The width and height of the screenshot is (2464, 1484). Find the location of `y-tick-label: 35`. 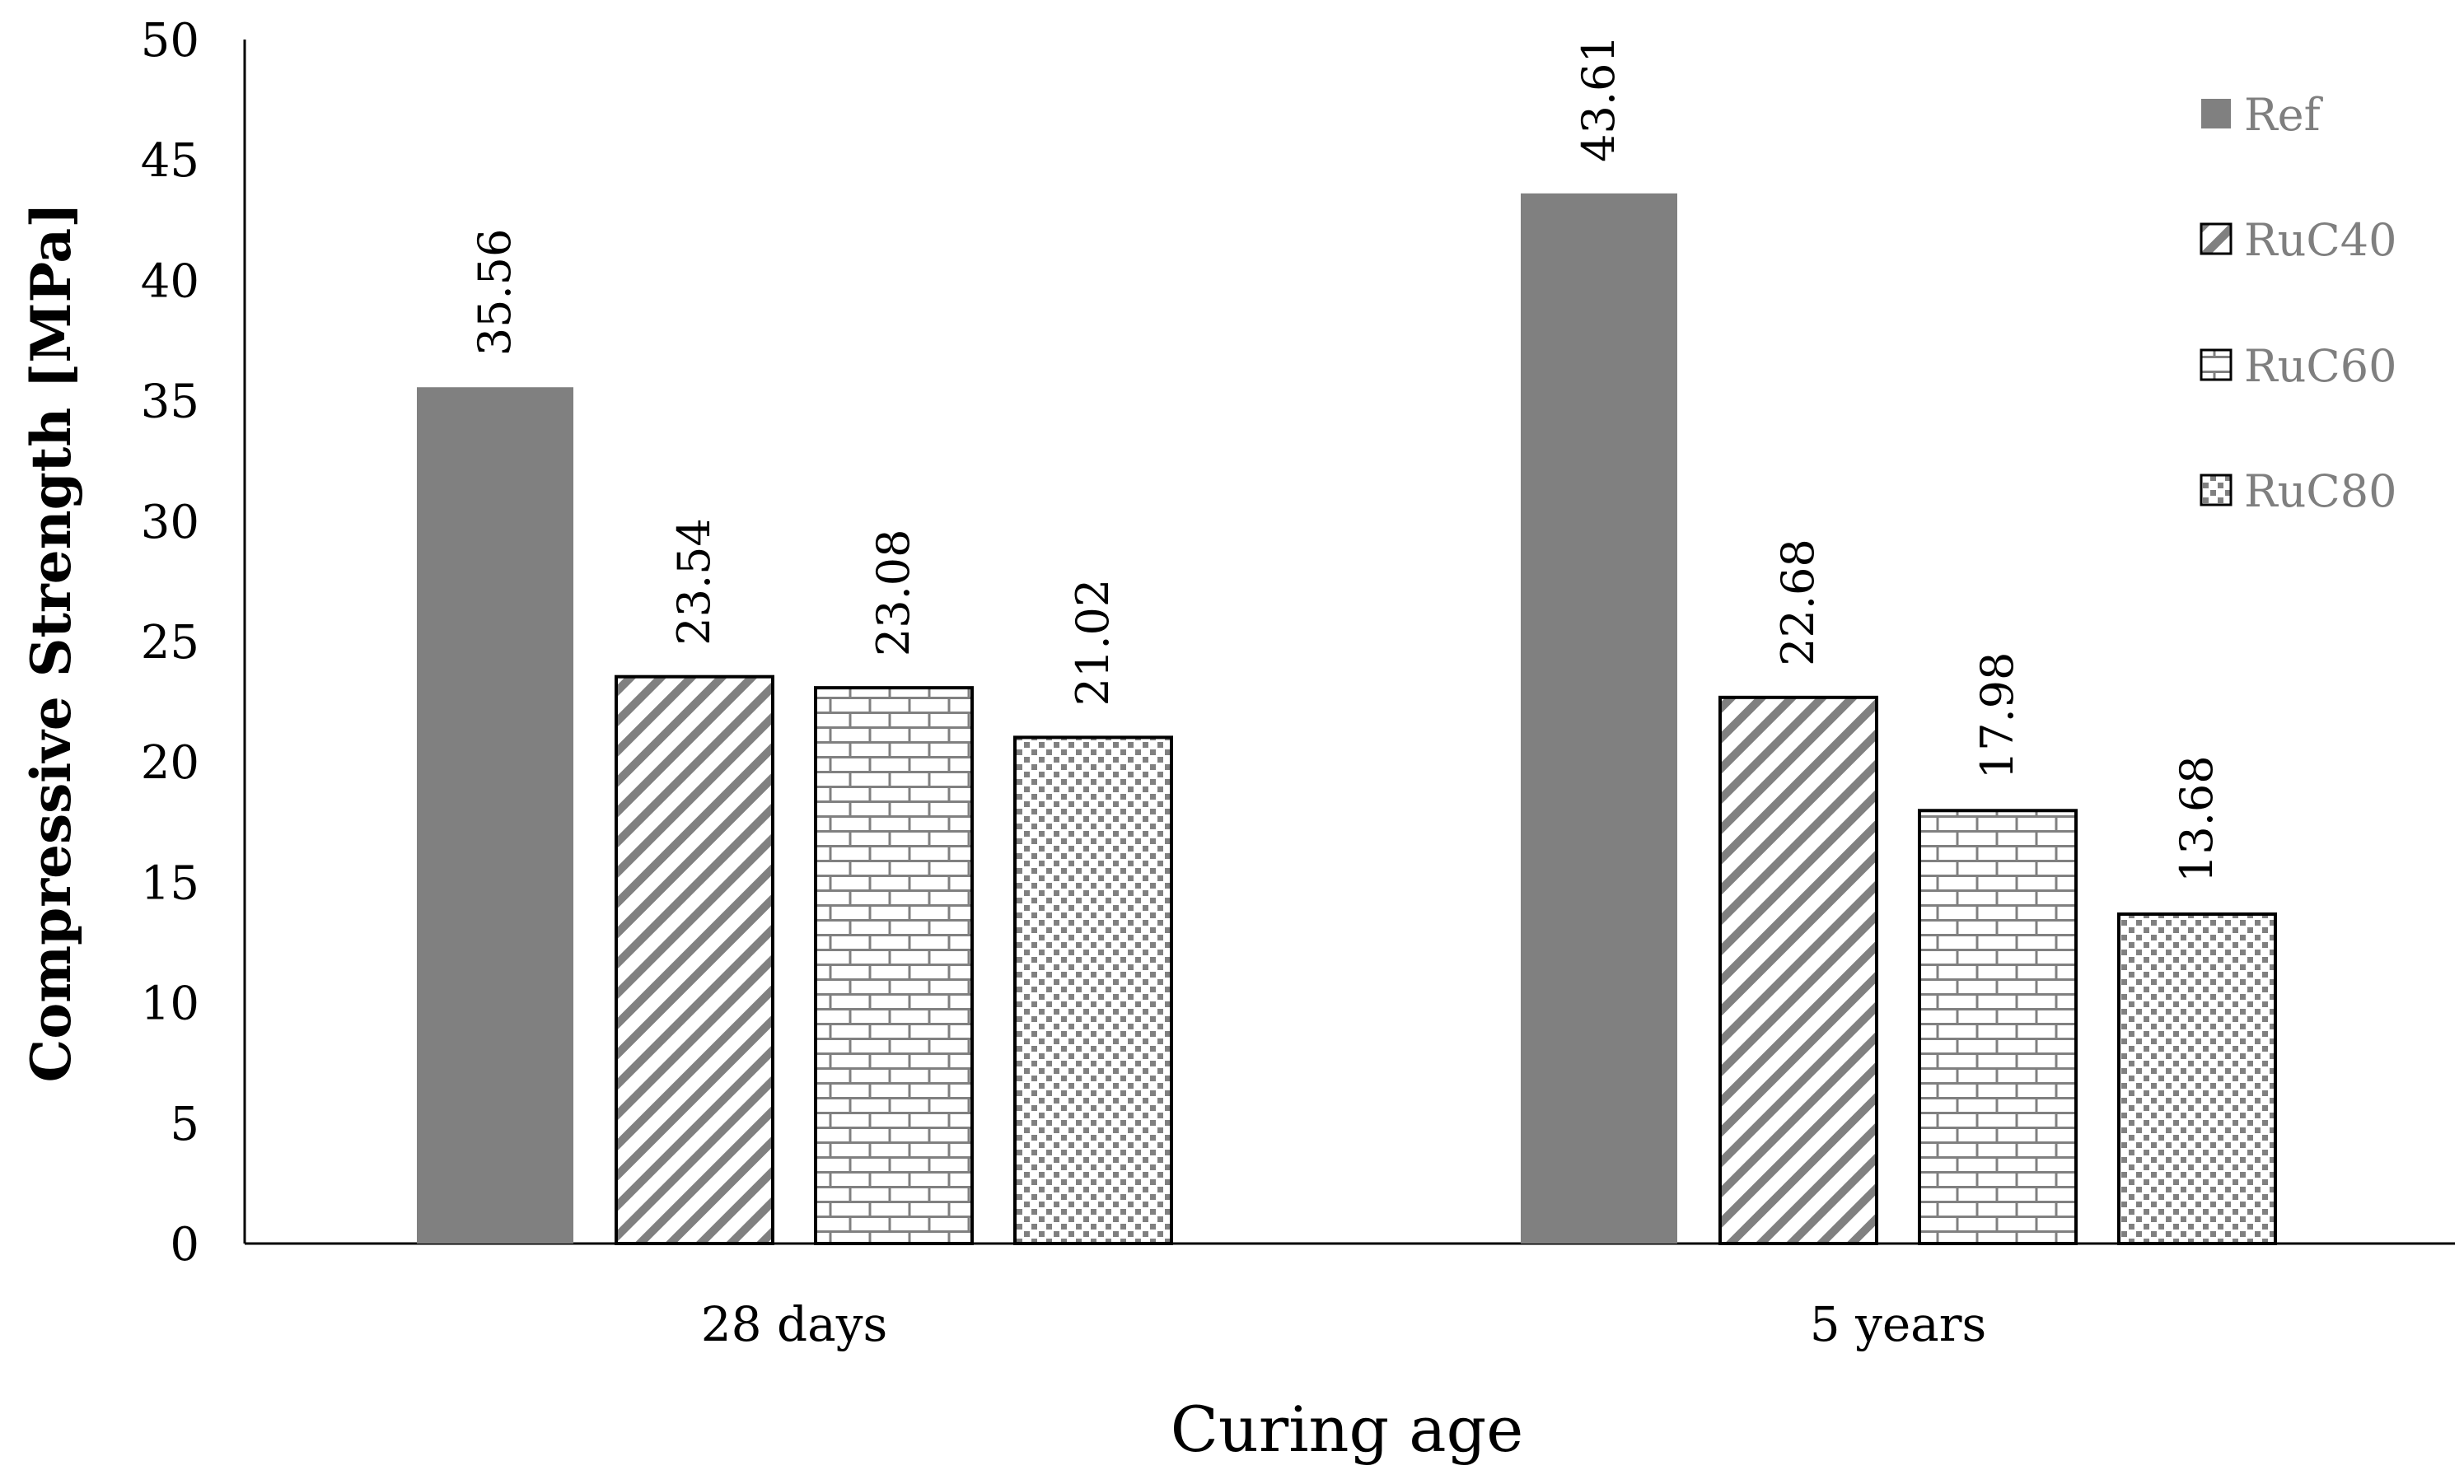

y-tick-label: 35 is located at coordinates (170, 402).